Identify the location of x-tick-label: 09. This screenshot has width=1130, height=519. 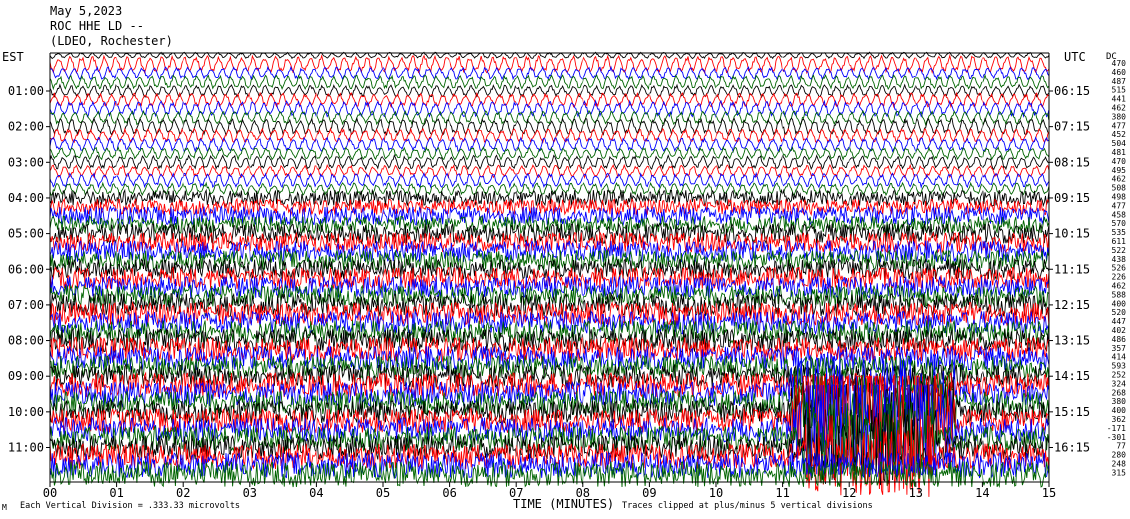
(649, 493).